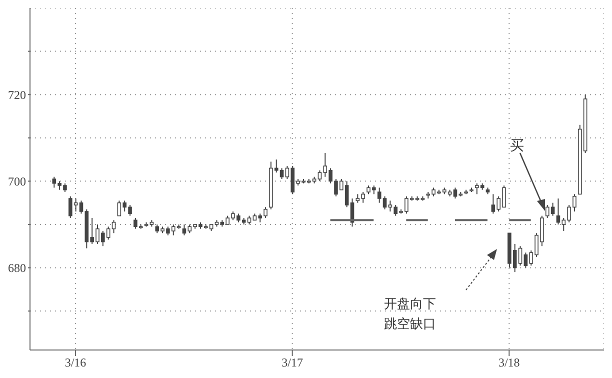 The height and width of the screenshot is (378, 612). Describe the element at coordinates (17, 268) in the screenshot. I see `y-tick-label: 680` at that location.